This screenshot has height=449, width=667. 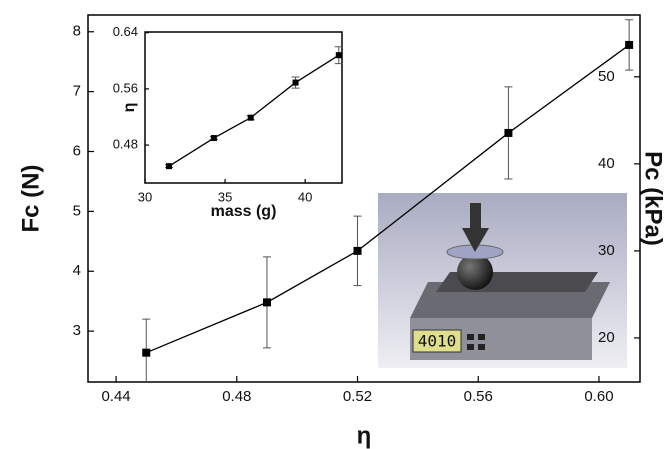 What do you see at coordinates (77, 150) in the screenshot?
I see `y-tick-label: 6` at bounding box center [77, 150].